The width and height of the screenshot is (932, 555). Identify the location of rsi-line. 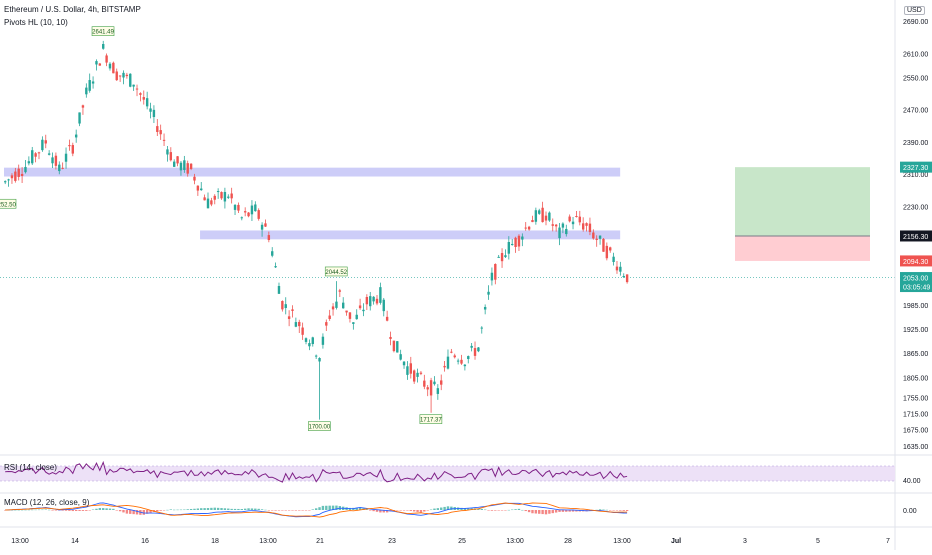
(316, 471).